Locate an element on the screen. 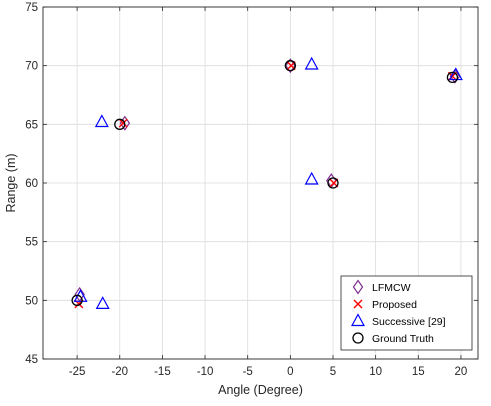 The image size is (491, 406). legend-label: LFMCW is located at coordinates (391, 288).